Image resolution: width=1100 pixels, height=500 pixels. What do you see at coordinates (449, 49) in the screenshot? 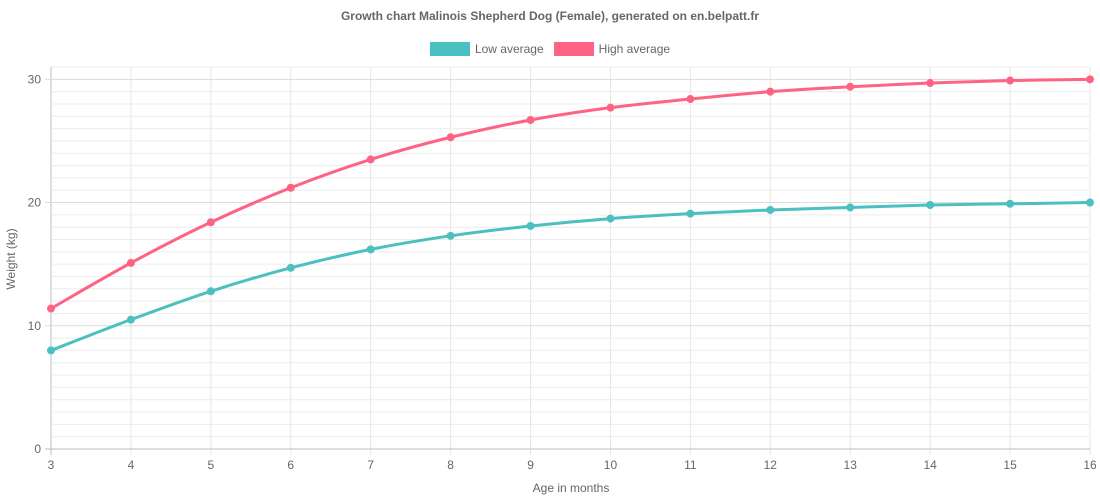
I see `legend-swatch-low-average` at bounding box center [449, 49].